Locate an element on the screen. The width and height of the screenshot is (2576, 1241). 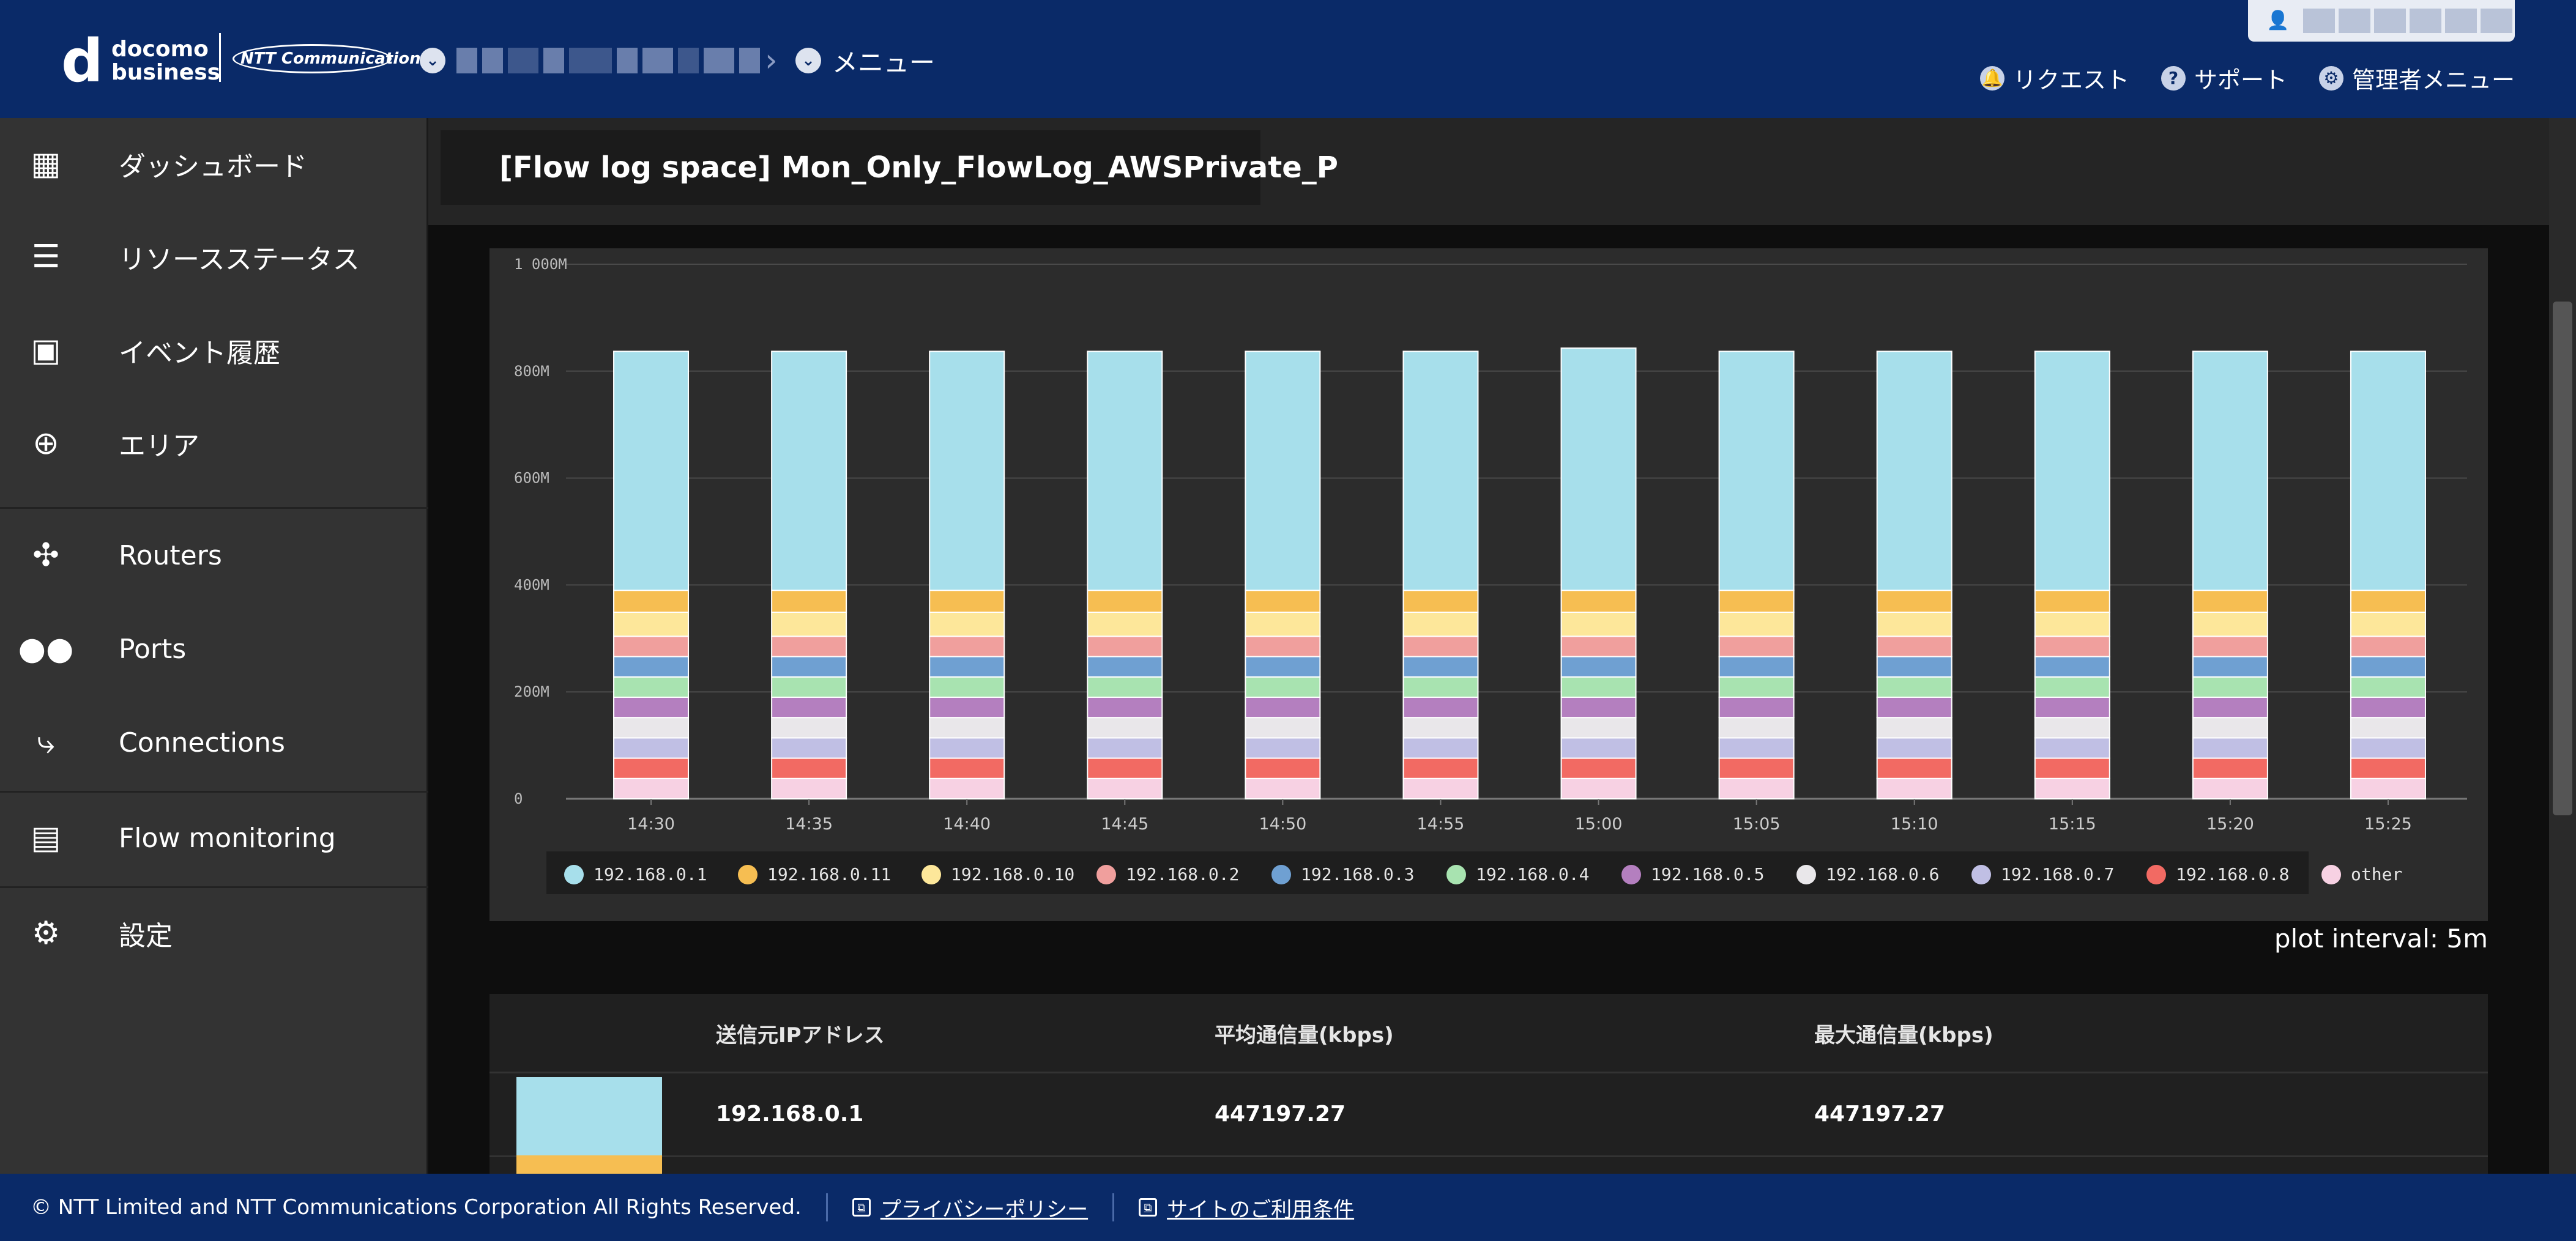
redacted-user-name is located at coordinates (2407, 21).